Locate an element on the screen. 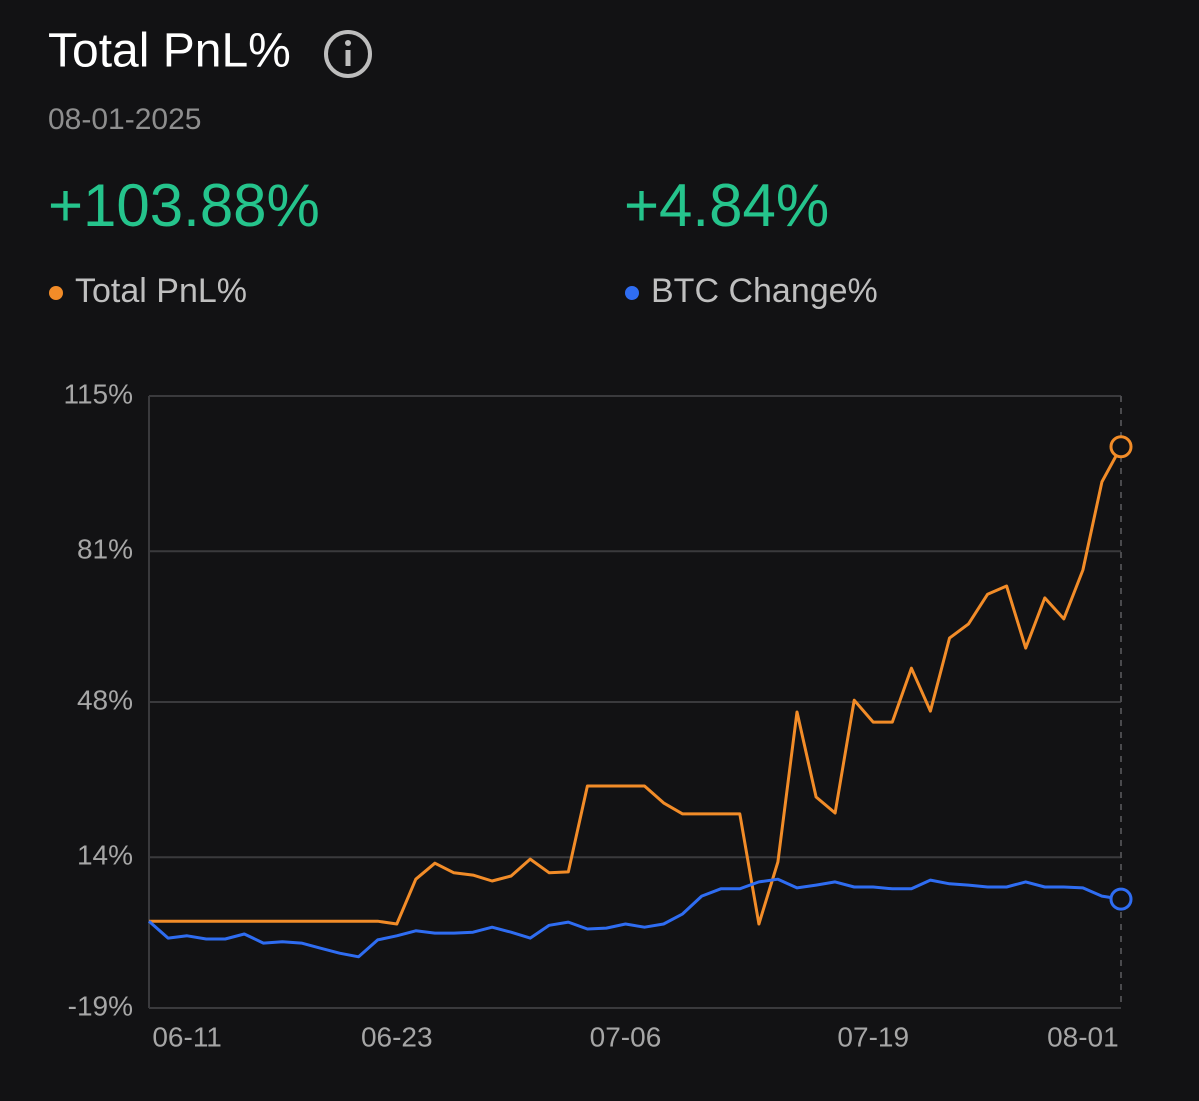  y-tick-label: 14% is located at coordinates (105, 855).